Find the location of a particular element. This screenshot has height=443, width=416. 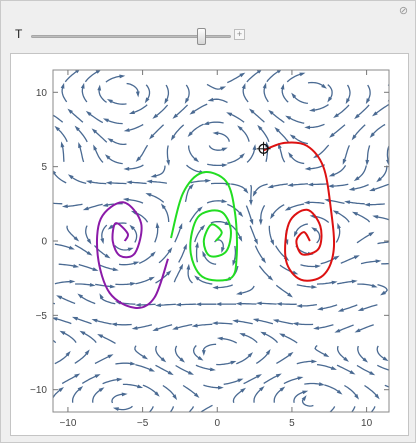

slider-track is located at coordinates (131, 36).